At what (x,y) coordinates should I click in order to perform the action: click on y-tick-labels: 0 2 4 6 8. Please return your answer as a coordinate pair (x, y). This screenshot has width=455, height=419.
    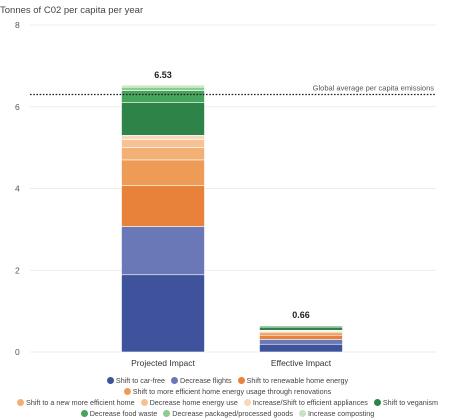
    Looking at the image, I should click on (17, 188).